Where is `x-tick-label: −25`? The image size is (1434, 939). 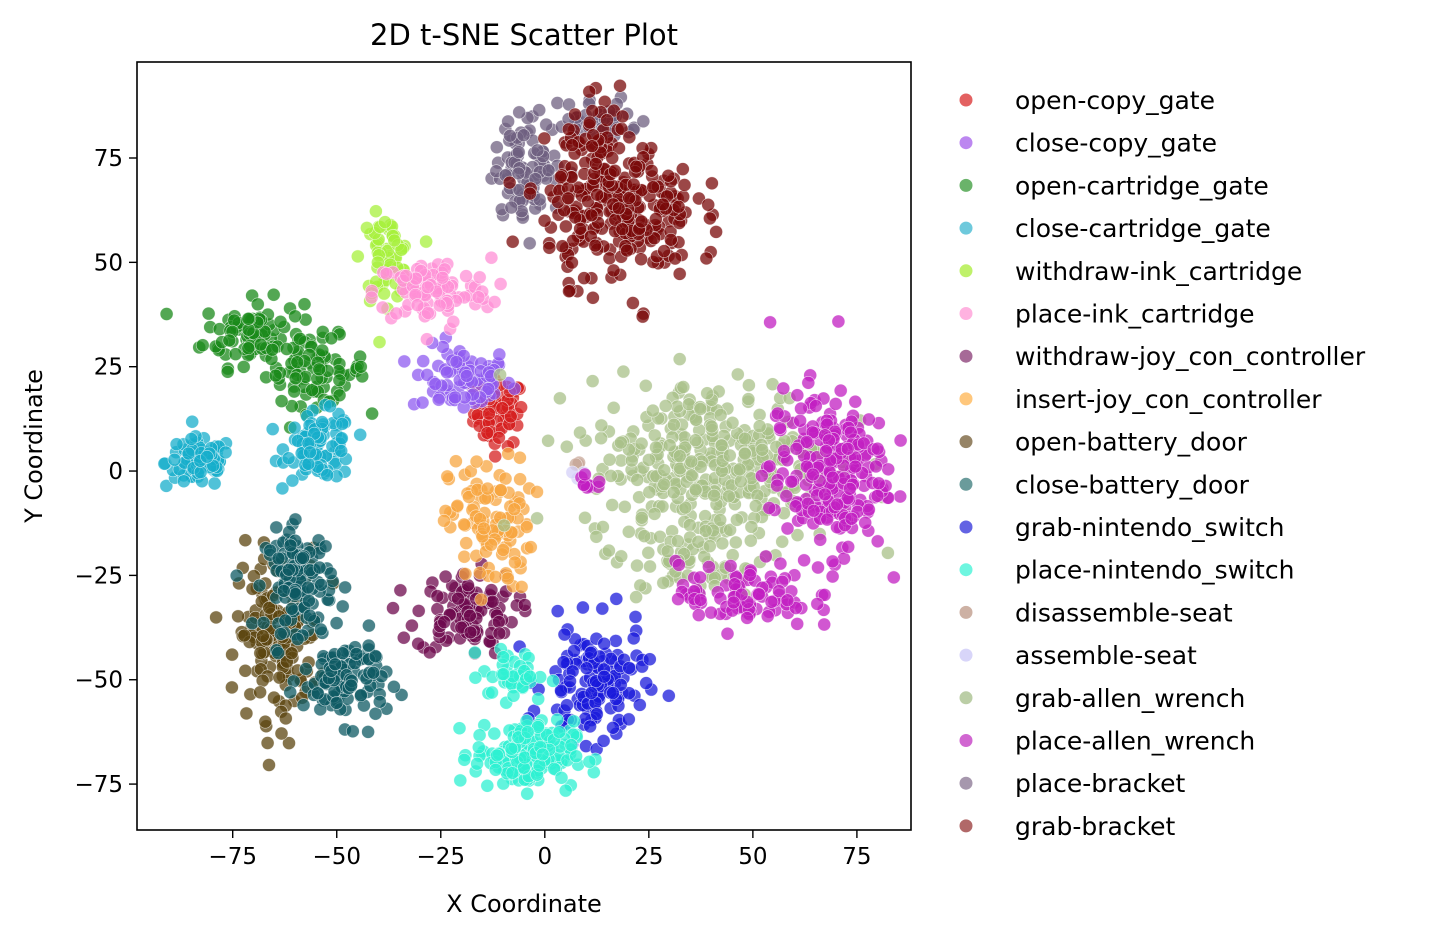 x-tick-label: −25 is located at coordinates (441, 857).